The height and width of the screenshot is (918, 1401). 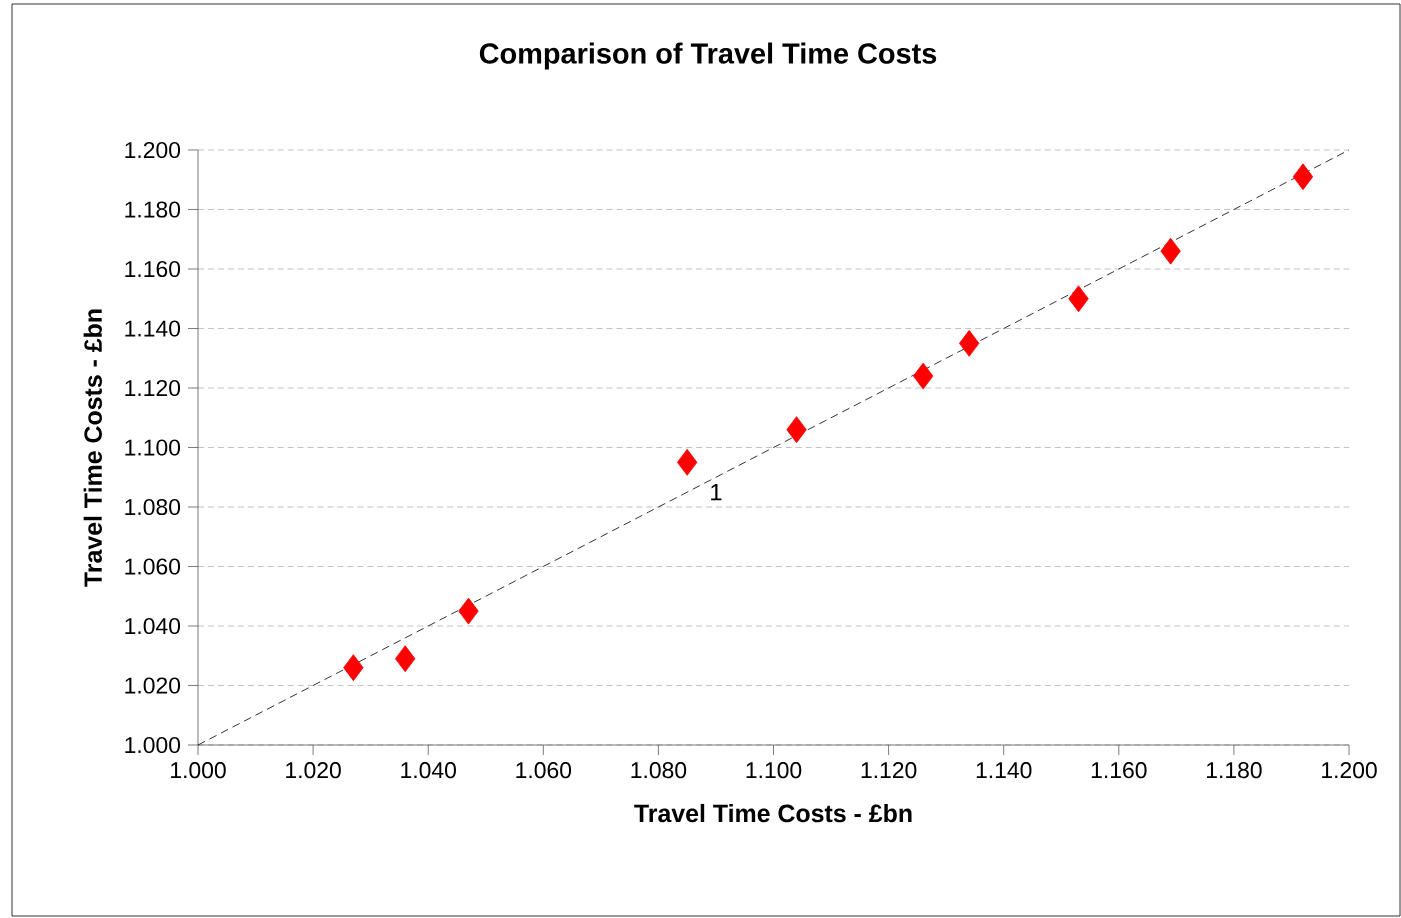 What do you see at coordinates (428, 770) in the screenshot?
I see `x-tick-label: 1.040` at bounding box center [428, 770].